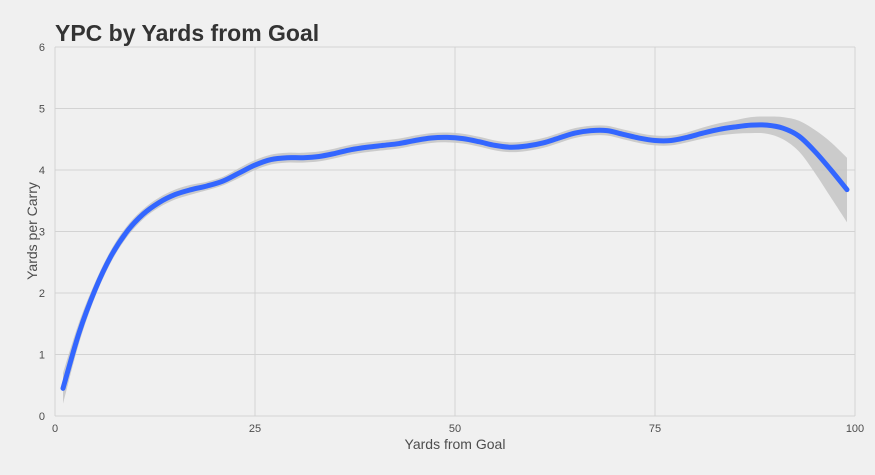  Describe the element at coordinates (32, 231) in the screenshot. I see `y-axis-title: Yards per Carry` at that location.